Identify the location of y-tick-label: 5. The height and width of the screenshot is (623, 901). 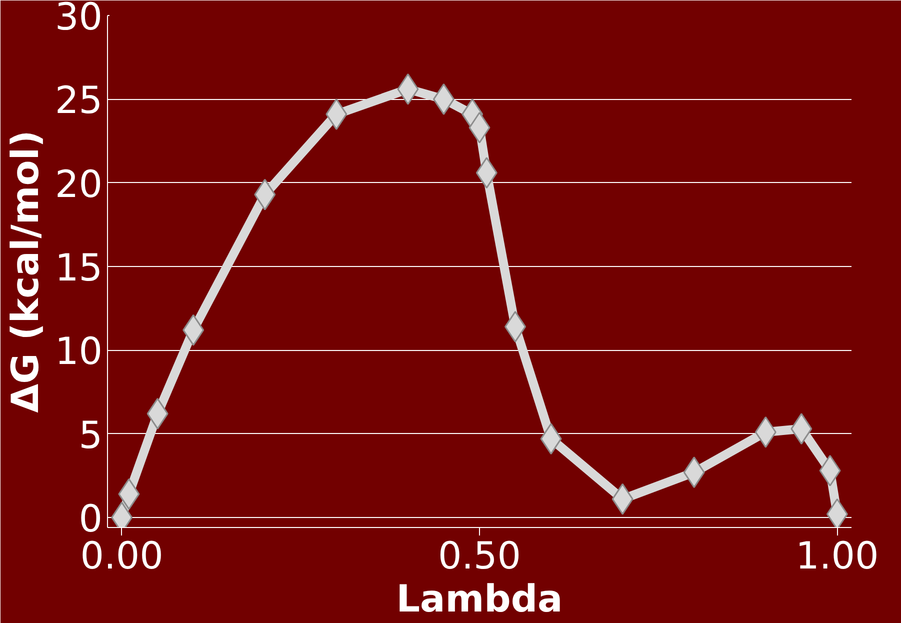
(90, 434).